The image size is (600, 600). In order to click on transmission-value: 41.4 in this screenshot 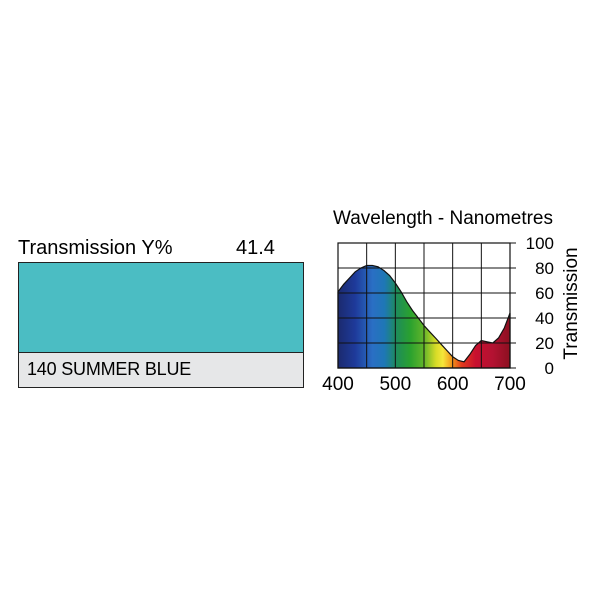, I will do `click(255, 248)`.